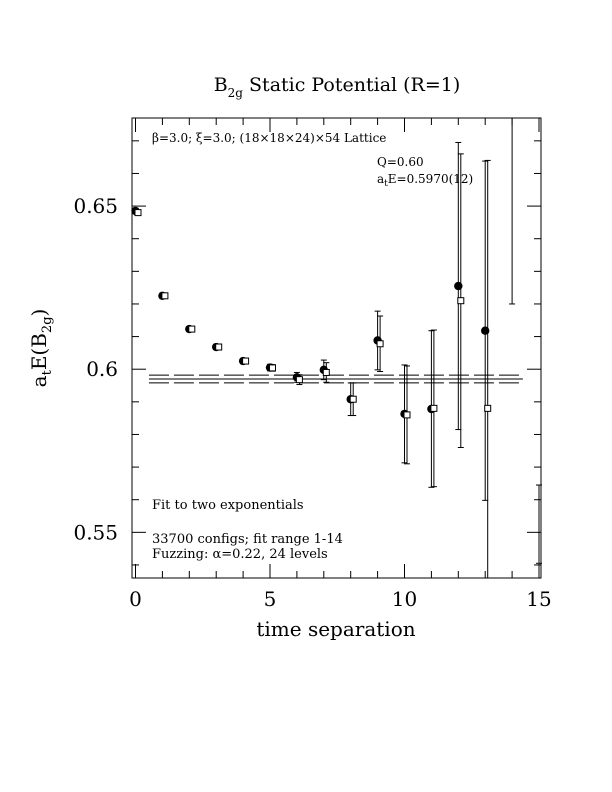 This screenshot has width=612, height=792. What do you see at coordinates (404, 599) in the screenshot?
I see `x-tick-label: 10` at bounding box center [404, 599].